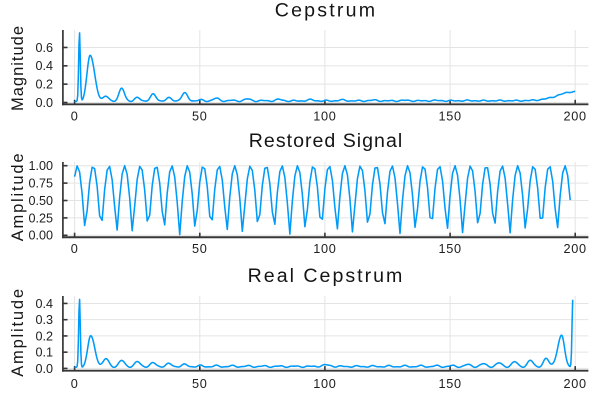  What do you see at coordinates (40, 236) in the screenshot?
I see `svg-text: 0.00` at bounding box center [40, 236].